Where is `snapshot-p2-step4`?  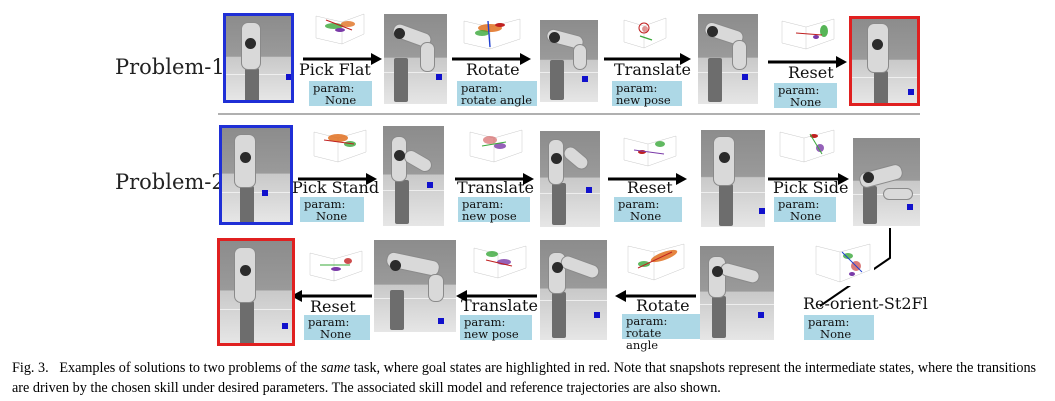
snapshot-p2-step4 is located at coordinates (886, 182).